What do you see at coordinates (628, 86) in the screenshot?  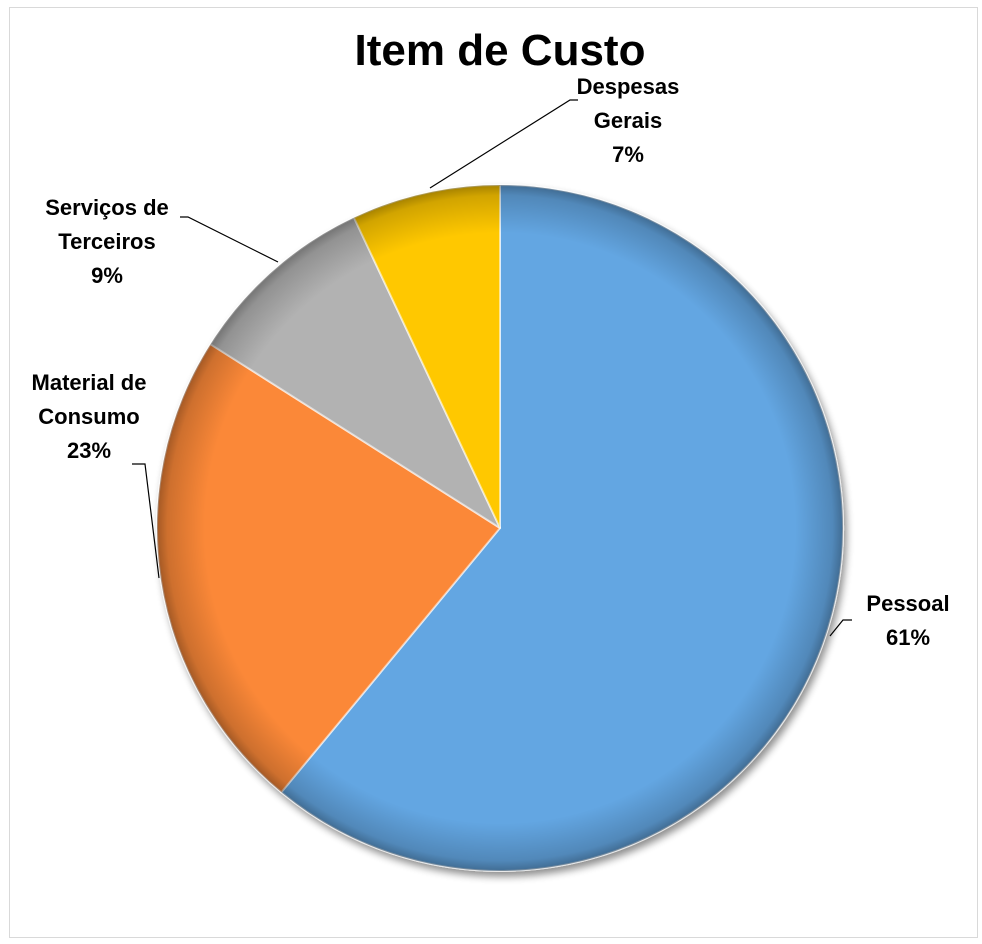 I see `data-label-name: Despesas` at bounding box center [628, 86].